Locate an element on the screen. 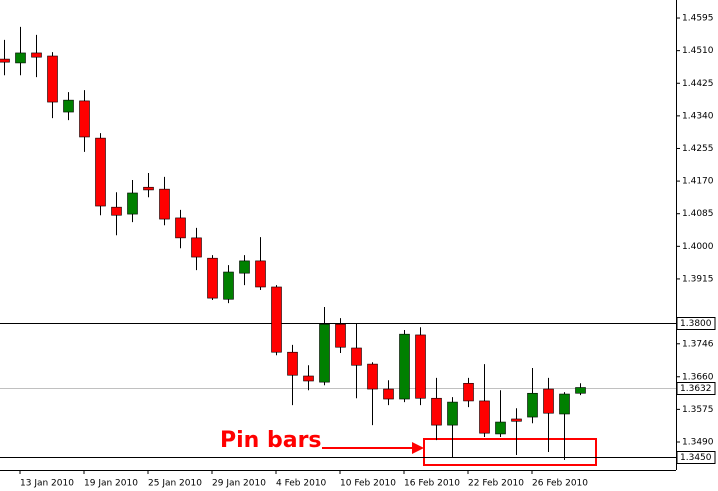 The height and width of the screenshot is (491, 718). price-label-box is located at coordinates (696, 388).